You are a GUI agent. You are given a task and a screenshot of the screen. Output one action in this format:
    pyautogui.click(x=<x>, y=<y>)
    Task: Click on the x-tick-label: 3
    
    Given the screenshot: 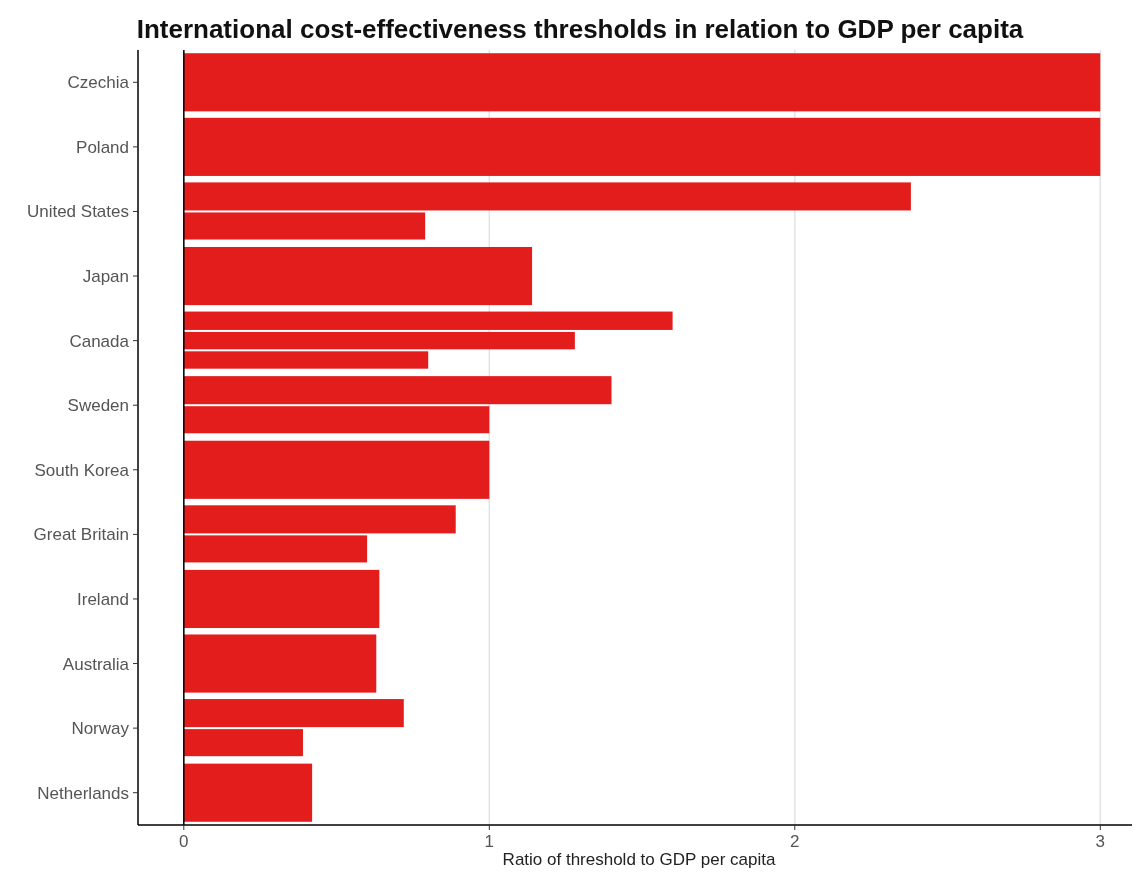 What is the action you would take?
    pyautogui.click(x=1100, y=841)
    